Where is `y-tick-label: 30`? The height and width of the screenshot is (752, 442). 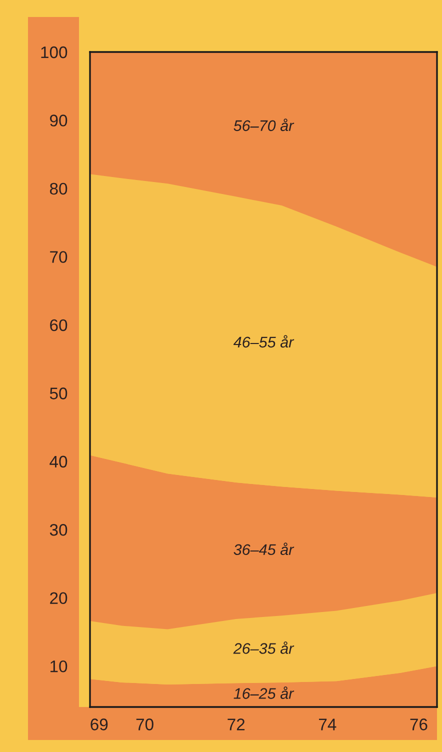 y-tick-label: 30 is located at coordinates (59, 530).